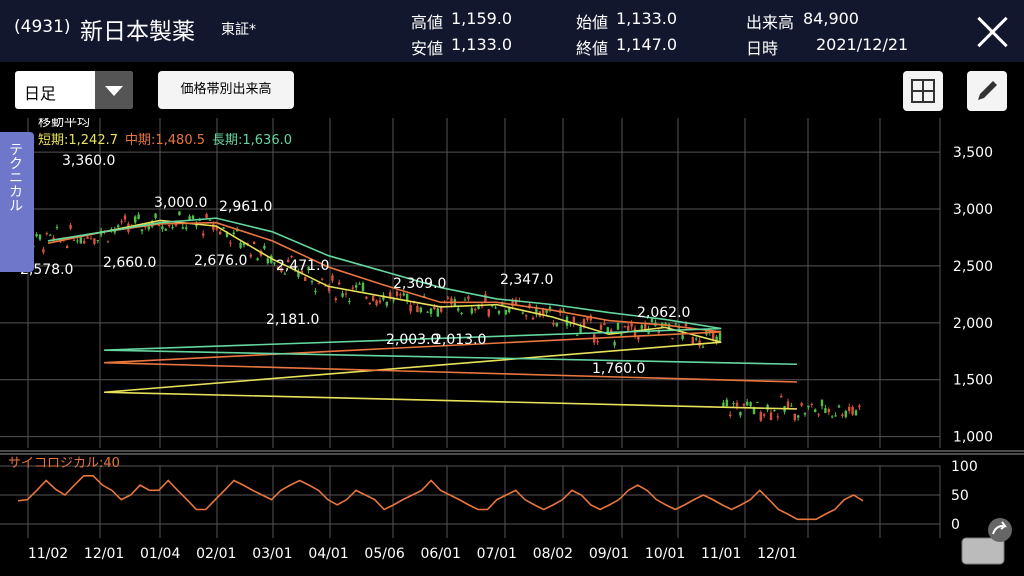 This screenshot has height=576, width=1024. Describe the element at coordinates (220, 261) in the screenshot. I see `price-annotation: 2,676.0` at that location.